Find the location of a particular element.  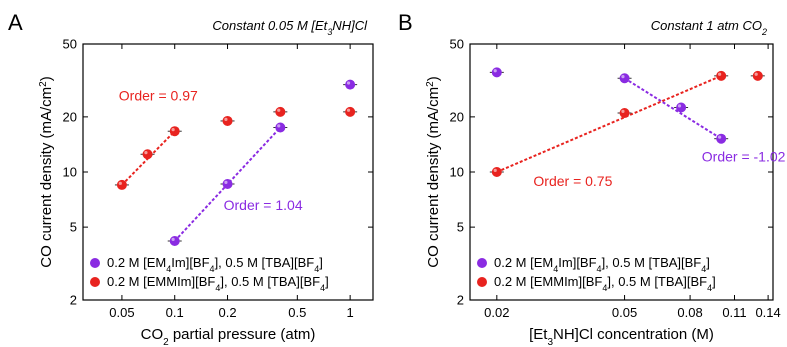

series-purple: Order = -1.02 is located at coordinates (637, 116).